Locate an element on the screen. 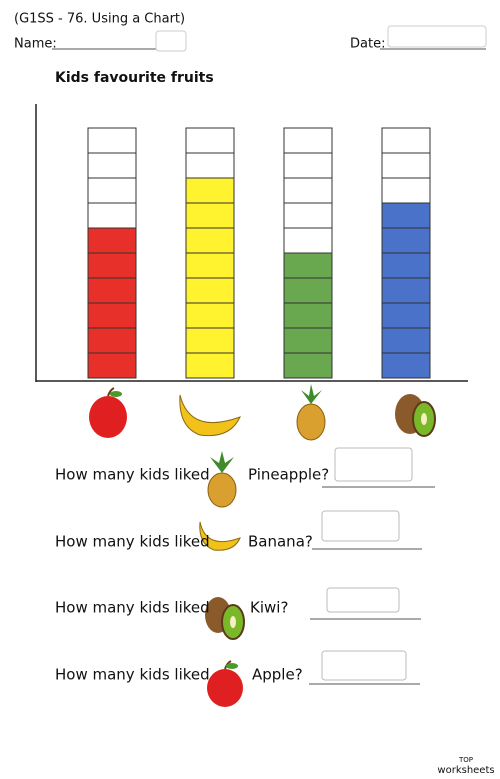  logo-bottom: worksheets is located at coordinates (465, 770).